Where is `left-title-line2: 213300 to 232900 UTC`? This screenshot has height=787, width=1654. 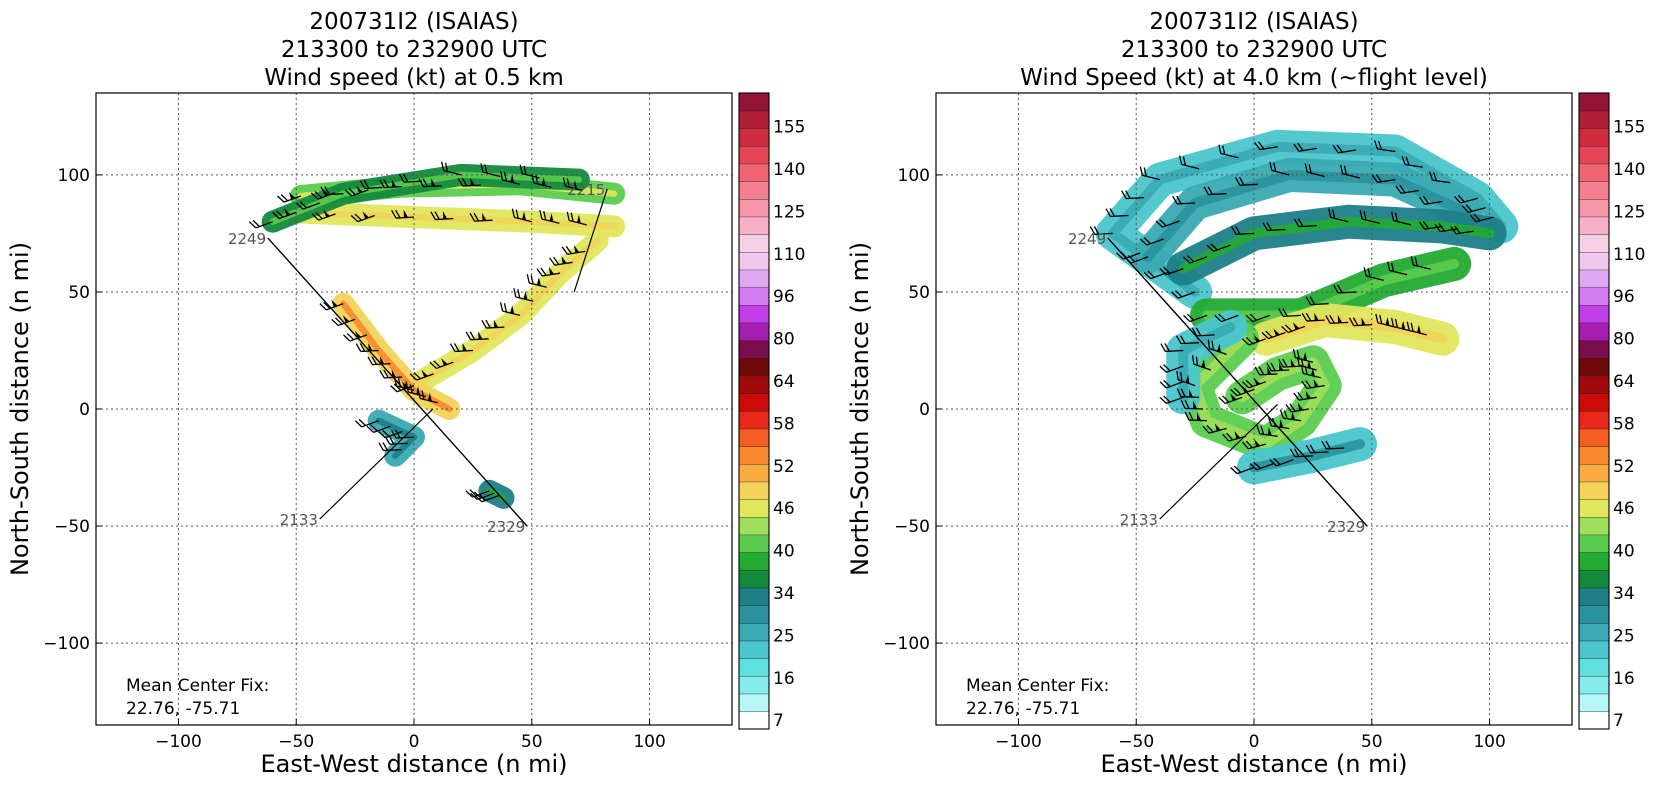 left-title-line2: 213300 to 232900 UTC is located at coordinates (414, 50).